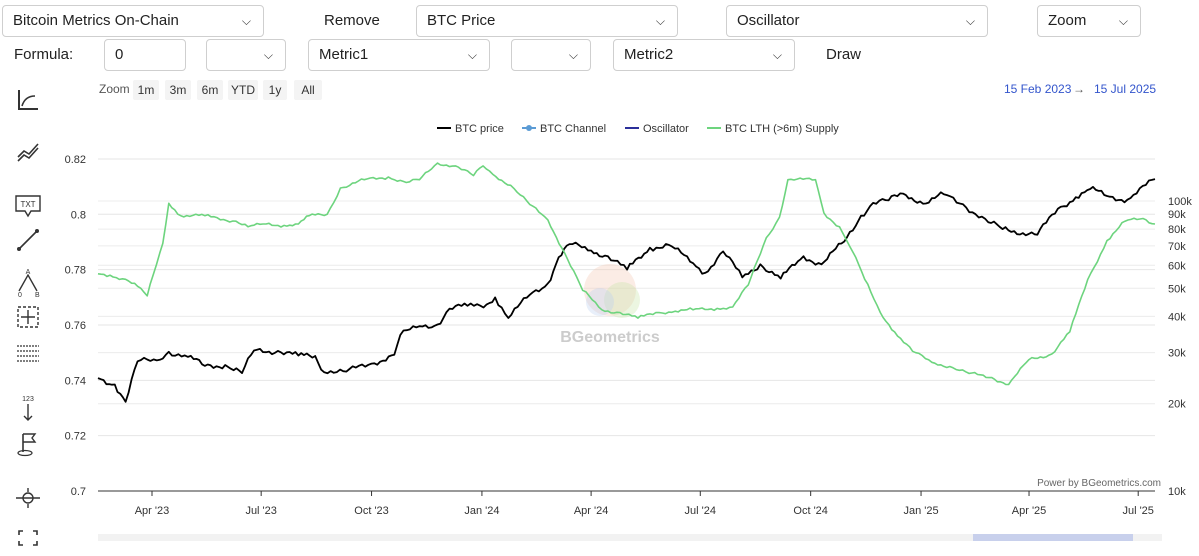 The height and width of the screenshot is (556, 1199). I want to click on credit-text: Power by BGeometrics.com, so click(1099, 483).